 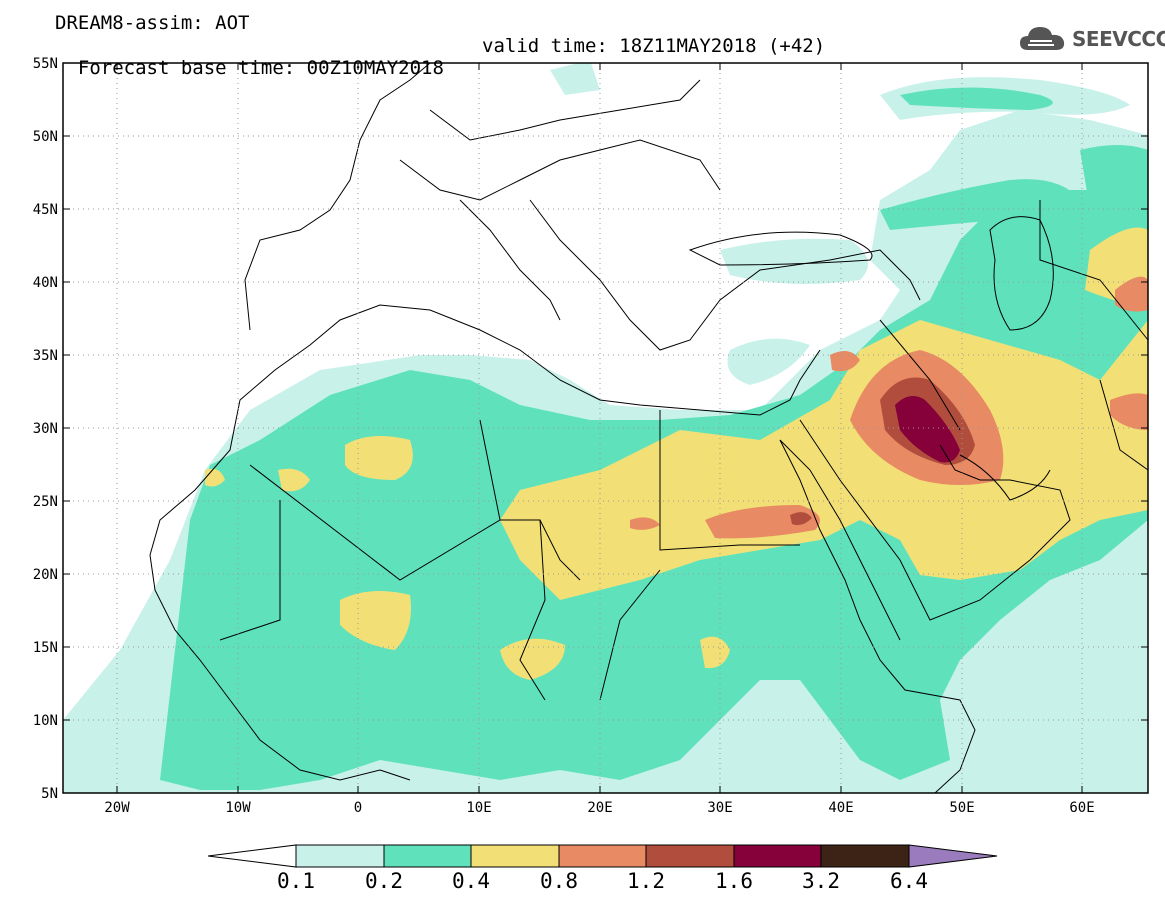 What do you see at coordinates (252, 856) in the screenshot?
I see `colorbar-low-arrow` at bounding box center [252, 856].